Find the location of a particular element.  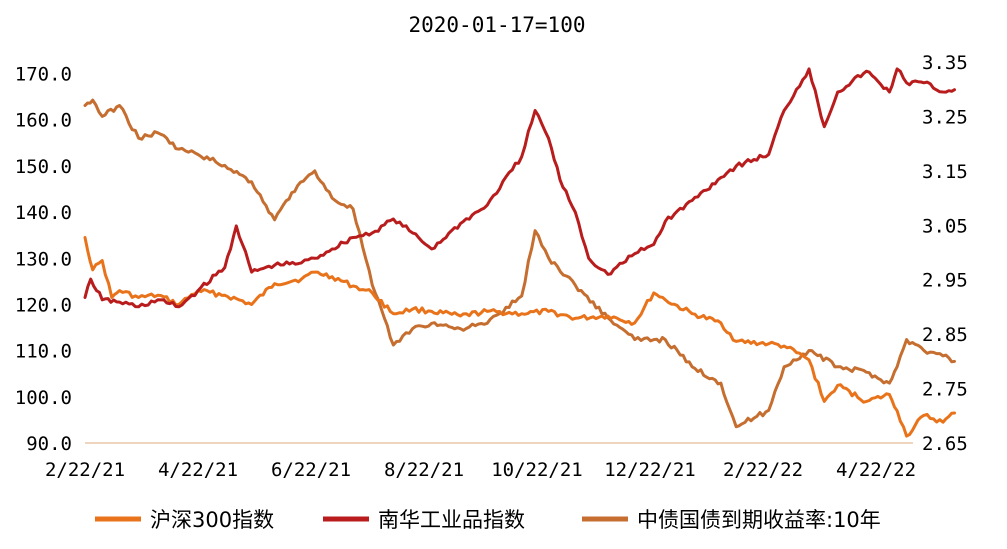

x-tick-label: 10/22/21 is located at coordinates (537, 470).